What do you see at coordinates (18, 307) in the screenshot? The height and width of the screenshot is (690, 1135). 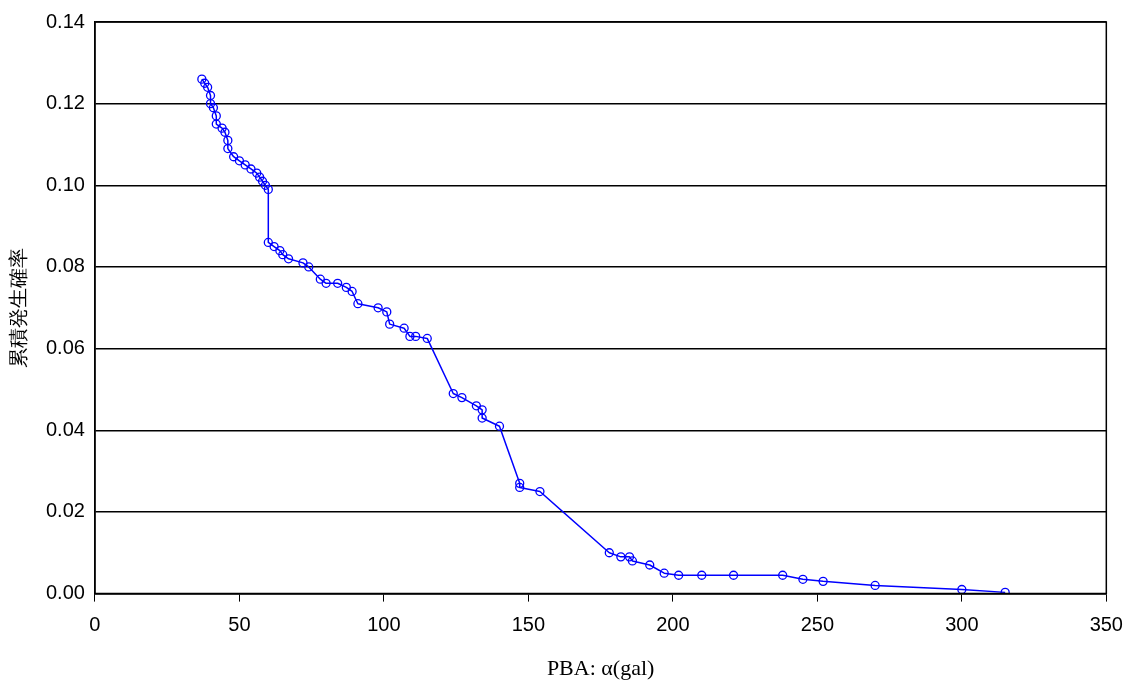 I see `y-axis-title: 累積発生確率` at bounding box center [18, 307].